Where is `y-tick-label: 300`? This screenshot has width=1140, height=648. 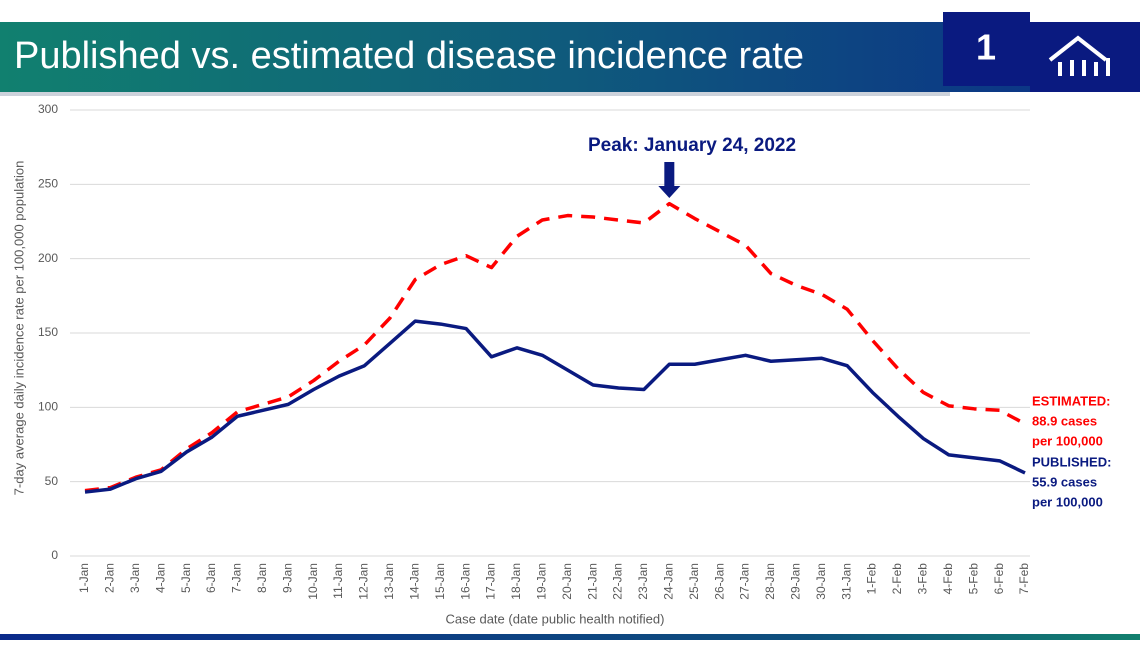 y-tick-label: 300 is located at coordinates (48, 109).